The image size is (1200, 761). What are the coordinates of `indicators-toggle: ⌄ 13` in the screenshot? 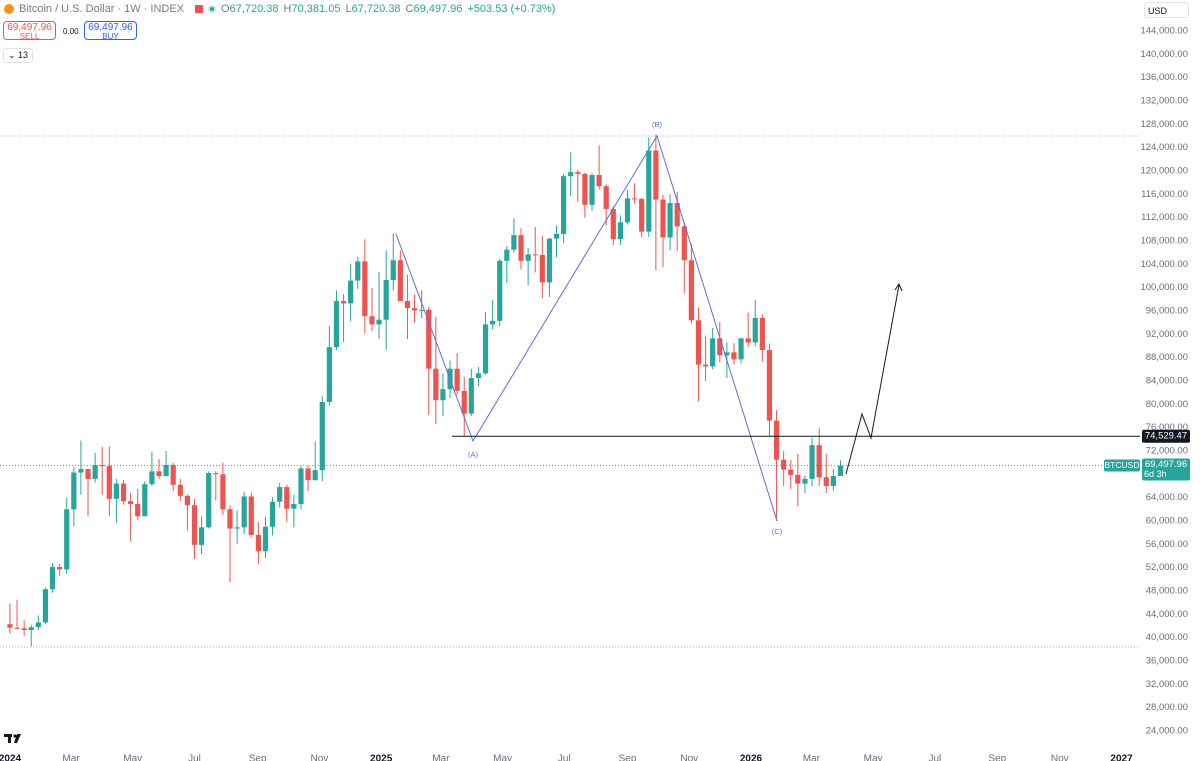 It's located at (18, 55).